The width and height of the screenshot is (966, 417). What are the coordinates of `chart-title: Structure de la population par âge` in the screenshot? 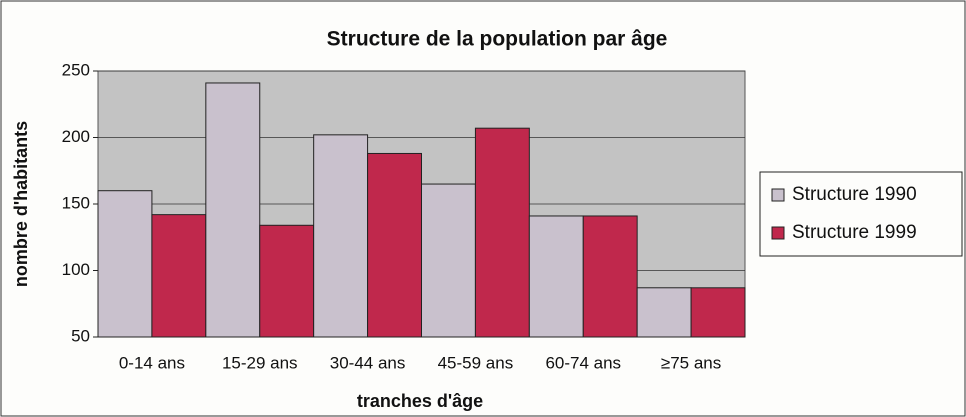 It's located at (497, 39).